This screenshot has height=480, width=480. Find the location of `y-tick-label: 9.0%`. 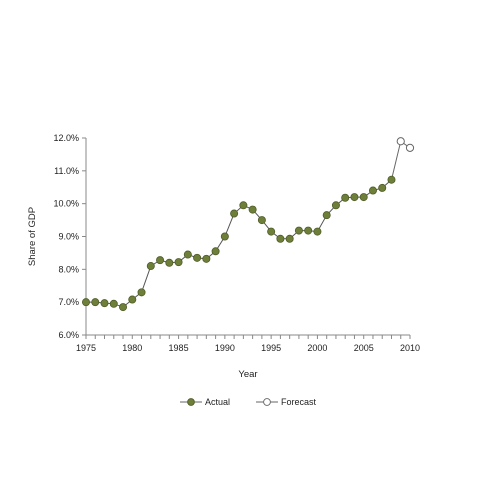

y-tick-label: 9.0% is located at coordinates (68, 237).